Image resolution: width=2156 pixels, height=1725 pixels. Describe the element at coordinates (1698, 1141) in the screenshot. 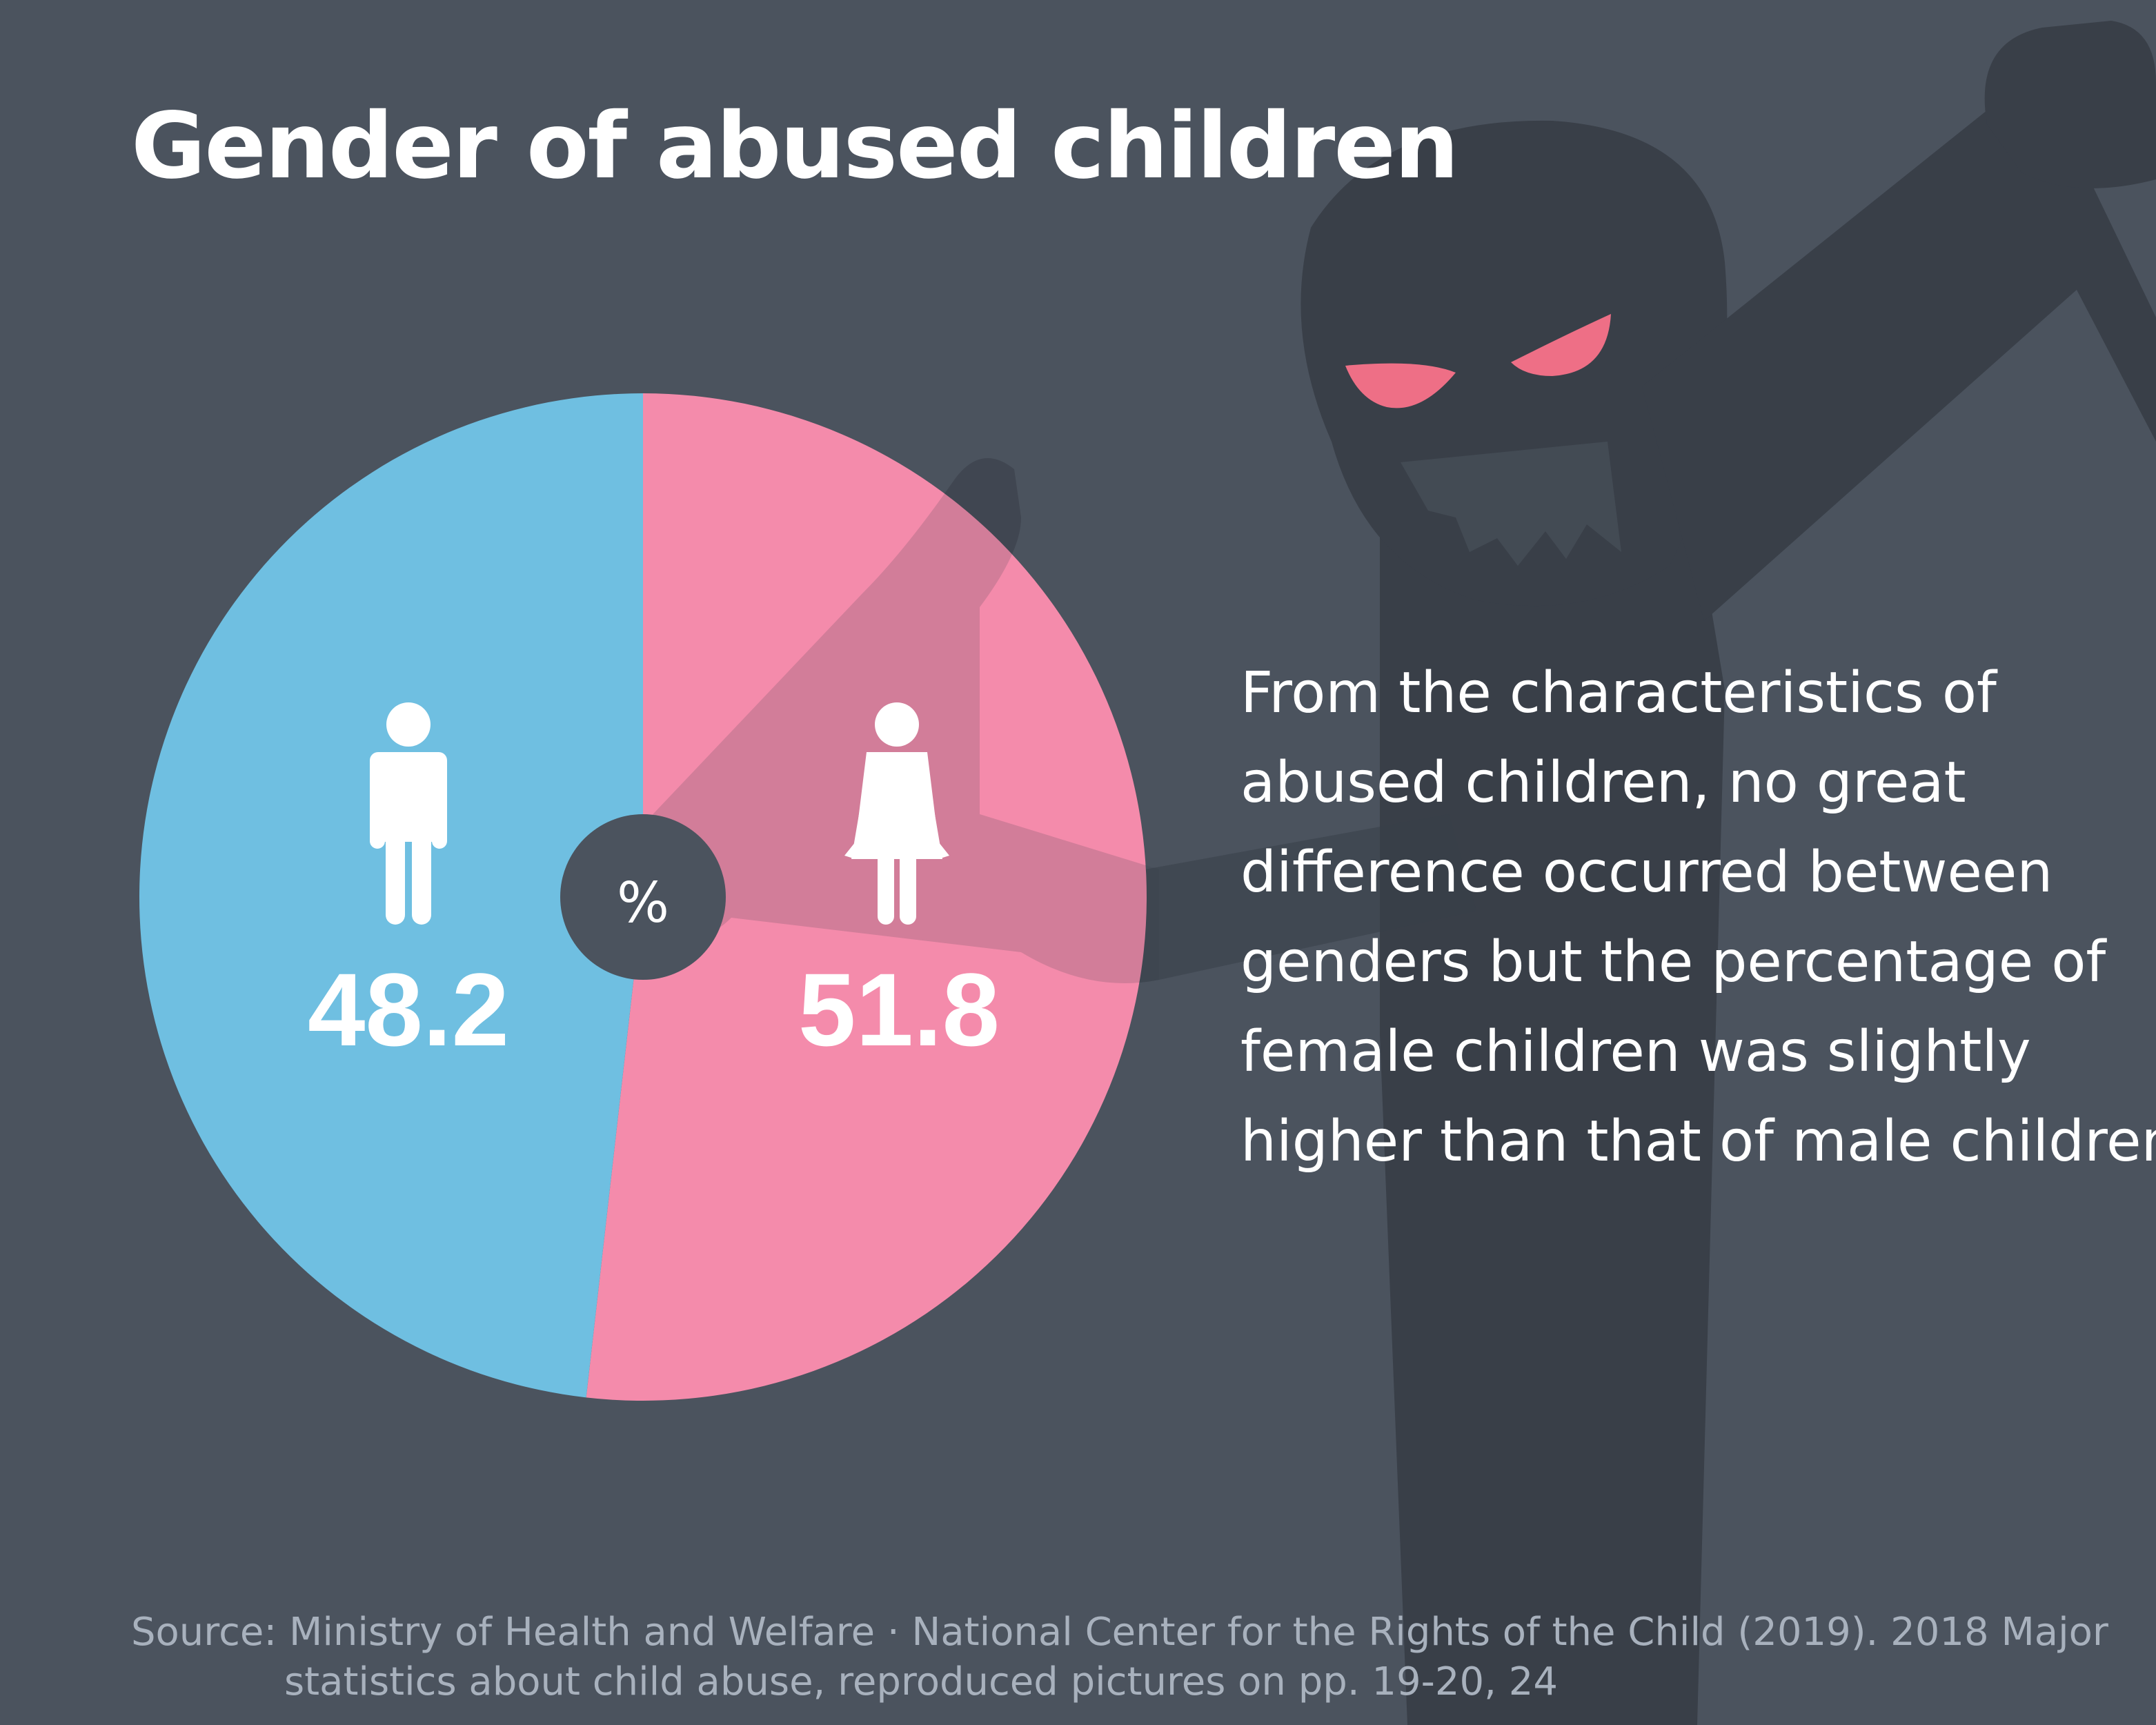

I see `description-line: higher than that of male children.` at that location.